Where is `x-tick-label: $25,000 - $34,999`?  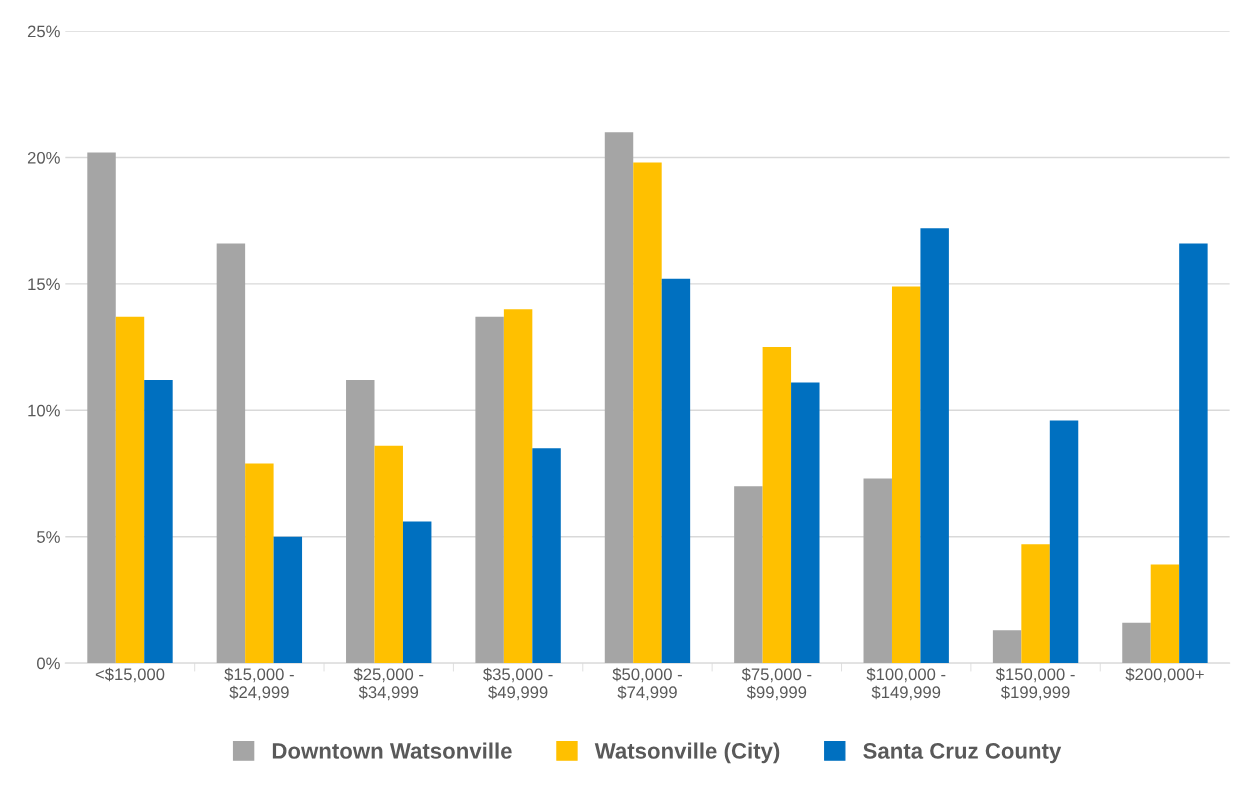
x-tick-label: $25,000 - $34,999 is located at coordinates (388, 684).